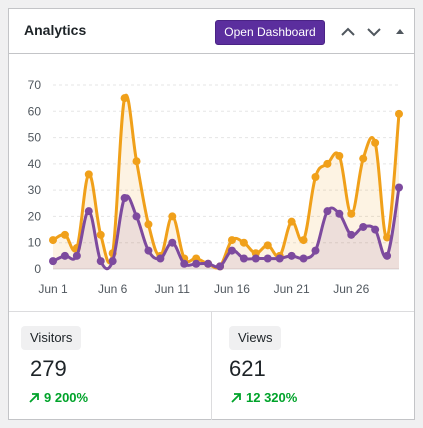 The width and height of the screenshot is (423, 428). What do you see at coordinates (292, 289) in the screenshot?
I see `x-tick-label: Jun 21` at bounding box center [292, 289].